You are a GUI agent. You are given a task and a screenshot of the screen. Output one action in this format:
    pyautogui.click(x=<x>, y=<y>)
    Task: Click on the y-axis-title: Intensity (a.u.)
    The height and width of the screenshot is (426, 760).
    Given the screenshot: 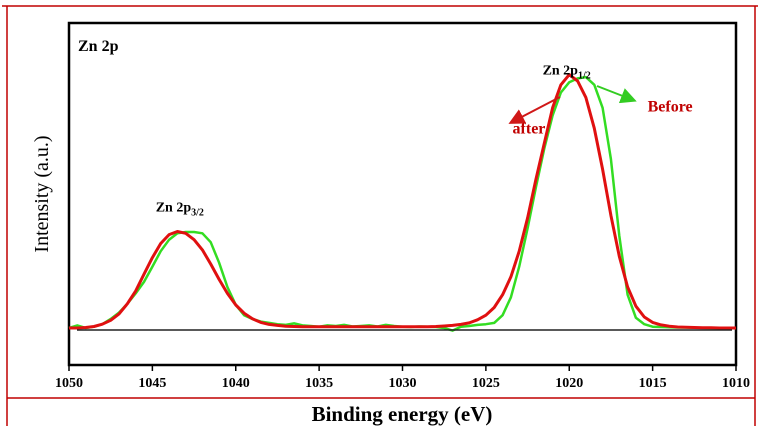 What is the action you would take?
    pyautogui.click(x=42, y=193)
    